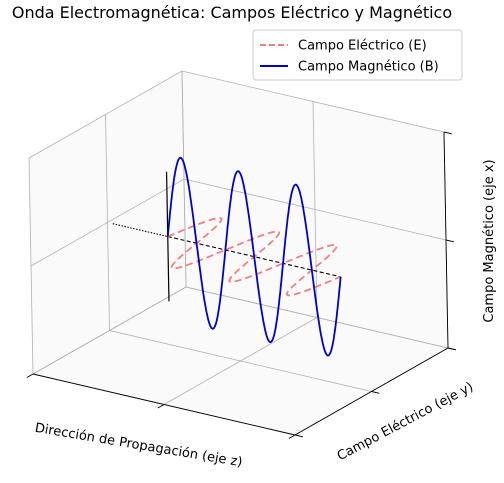 This screenshot has width=504, height=483. Describe the element at coordinates (254, 256) in the screenshot. I see `series-line-magnetic` at that location.